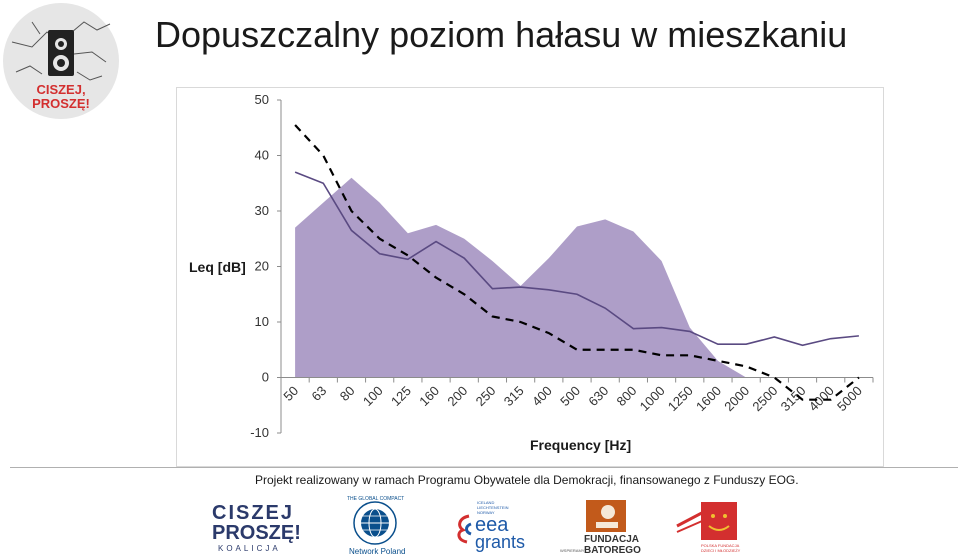  I want to click on logo-text-line2: PROSZĘ!, so click(61, 103).